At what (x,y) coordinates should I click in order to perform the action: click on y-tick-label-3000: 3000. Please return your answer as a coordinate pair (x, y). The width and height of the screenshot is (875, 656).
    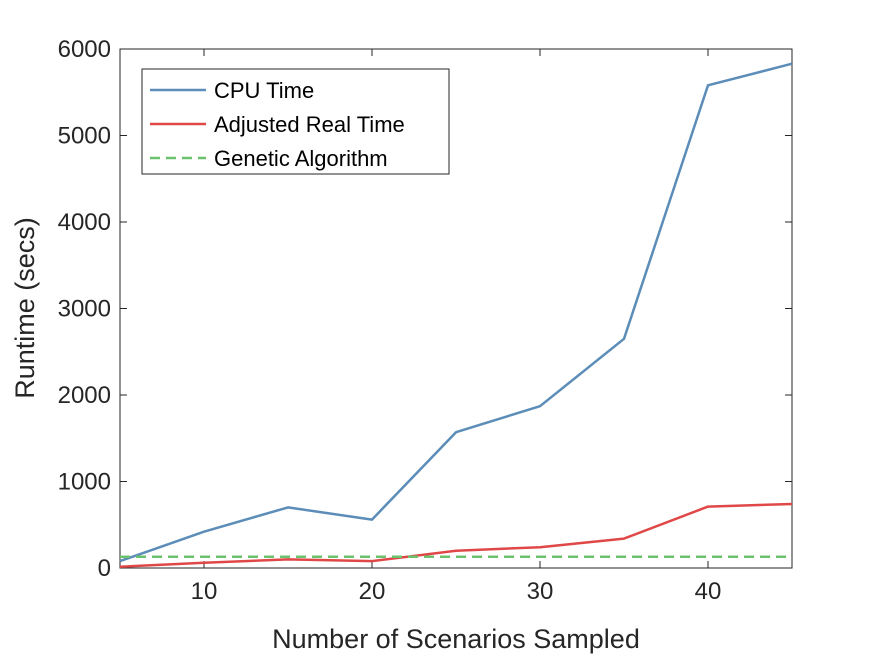
    Looking at the image, I should click on (84, 309).